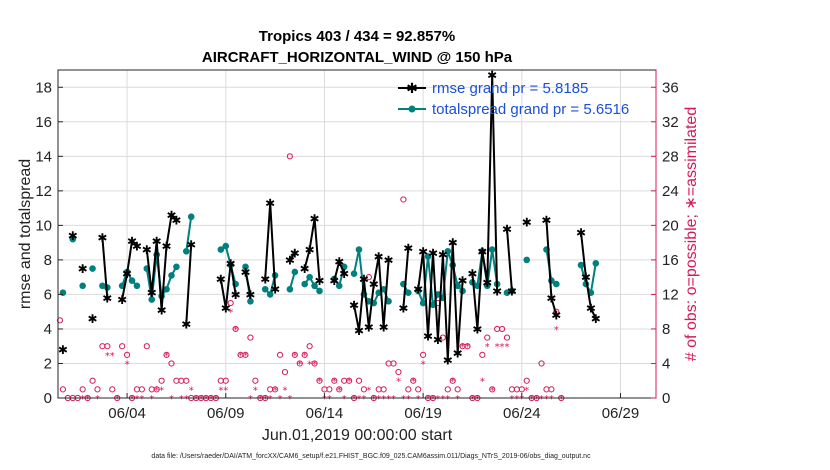 The height and width of the screenshot is (470, 830). I want to click on y-left-tick-label: 16, so click(43, 122).